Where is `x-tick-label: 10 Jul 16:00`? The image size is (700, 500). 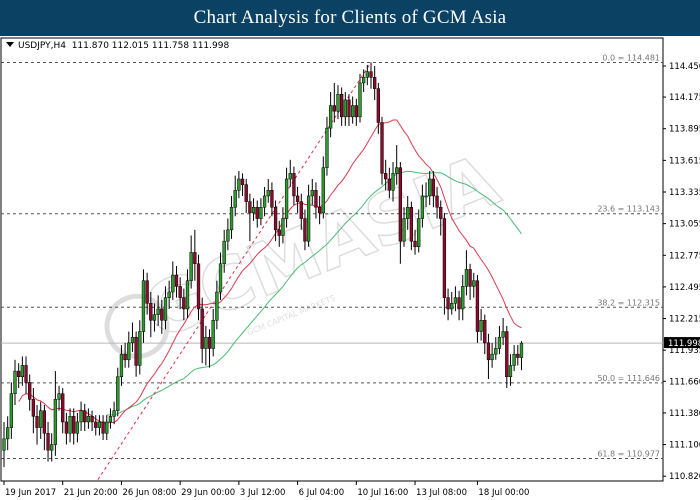 x-tick-label: 10 Jul 16:00 is located at coordinates (382, 493).